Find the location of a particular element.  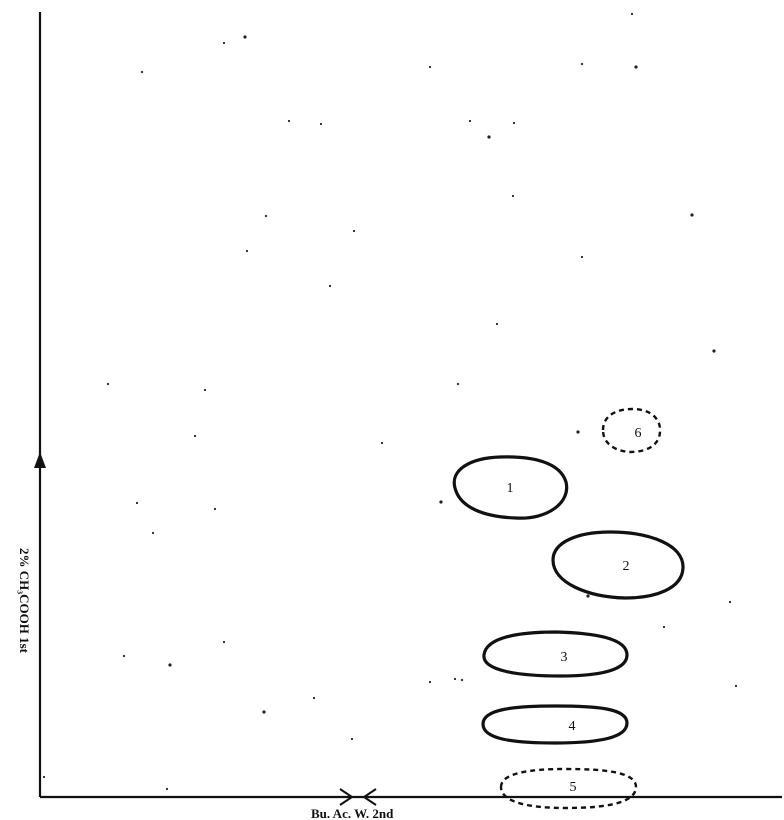

spot-1: 1 is located at coordinates (510, 487).